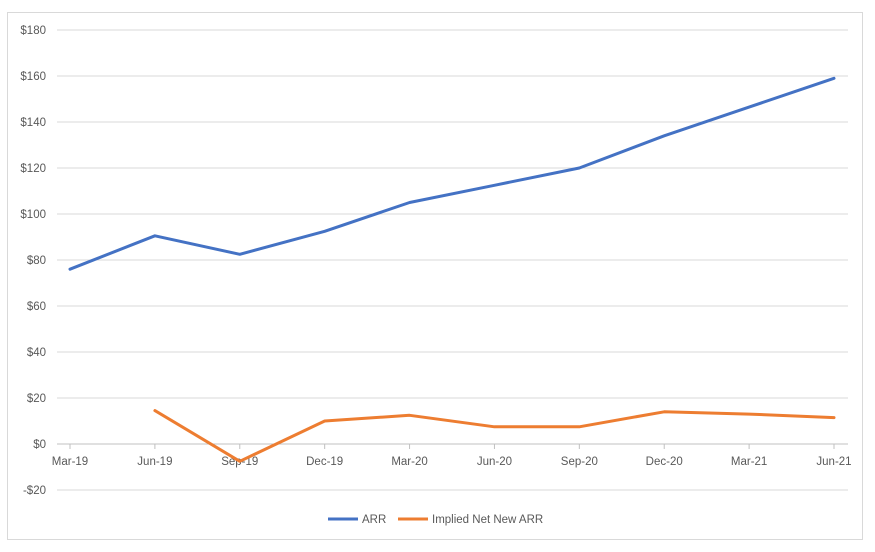  I want to click on y-axis-labels: -$20 $0 $20 $40 $60 $80 $100 $120 $140 $160 $180, so click(33, 261).